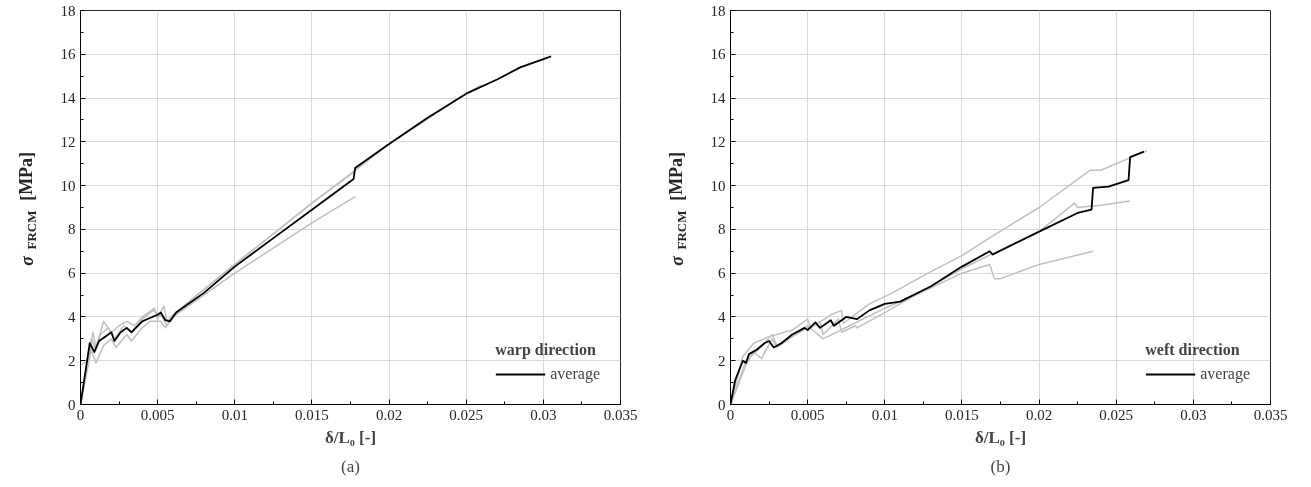 The width and height of the screenshot is (1311, 487). Describe the element at coordinates (1000, 466) in the screenshot. I see `text: (b)` at that location.